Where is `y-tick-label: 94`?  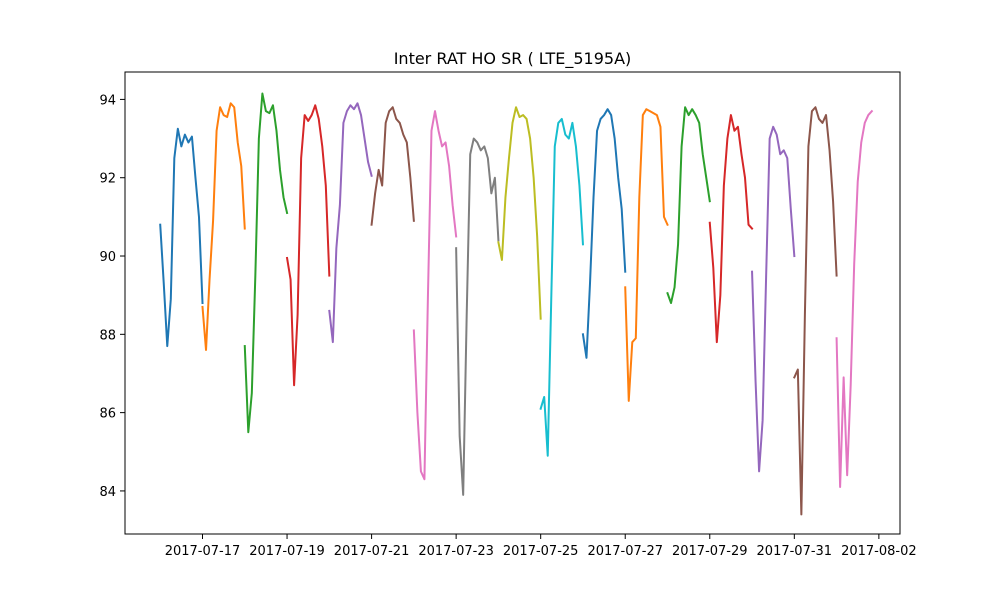 y-tick-label: 94 is located at coordinates (107, 100).